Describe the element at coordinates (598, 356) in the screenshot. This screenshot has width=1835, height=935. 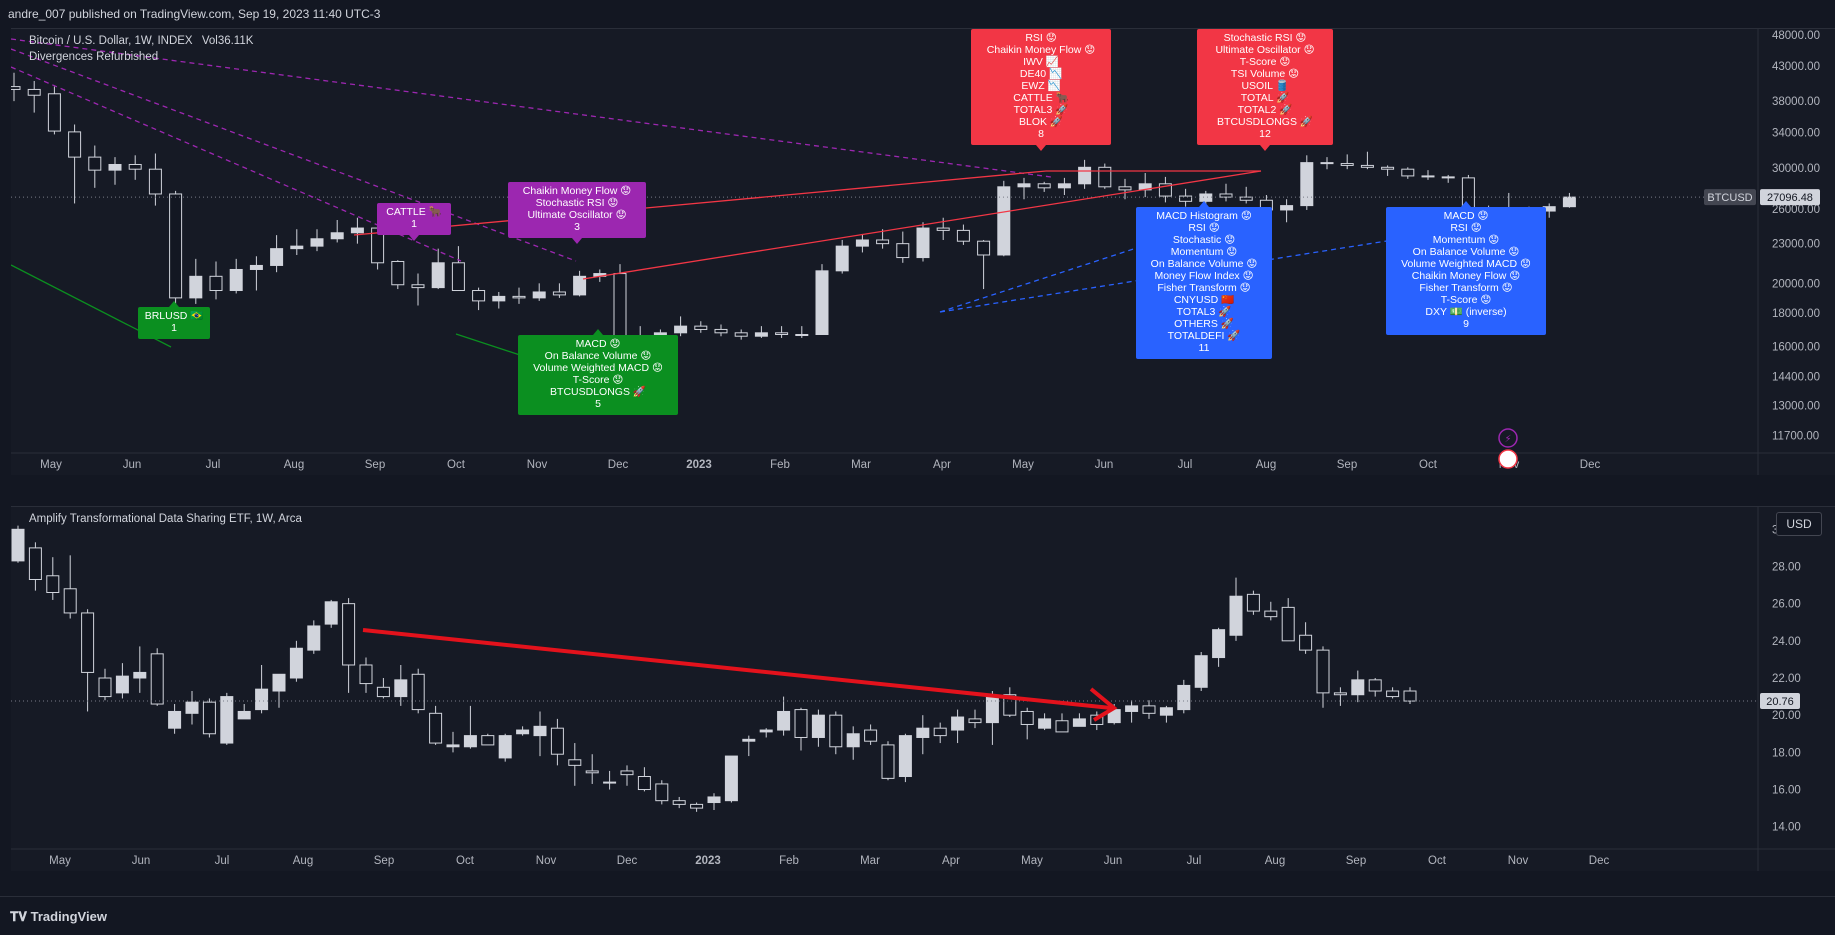
I see `signal-label-text: On Balance Volume 😟` at that location.